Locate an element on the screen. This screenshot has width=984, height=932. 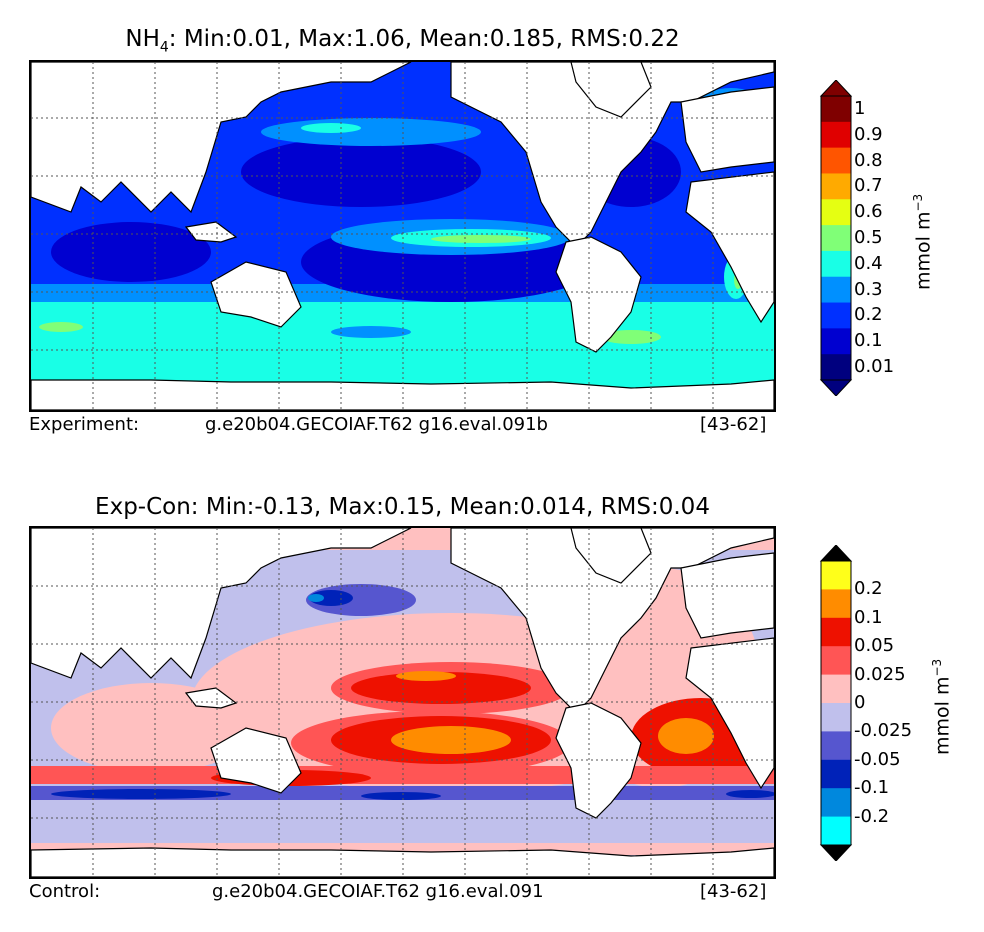
nh4-eq-upwelling-max is located at coordinates (481, 239).